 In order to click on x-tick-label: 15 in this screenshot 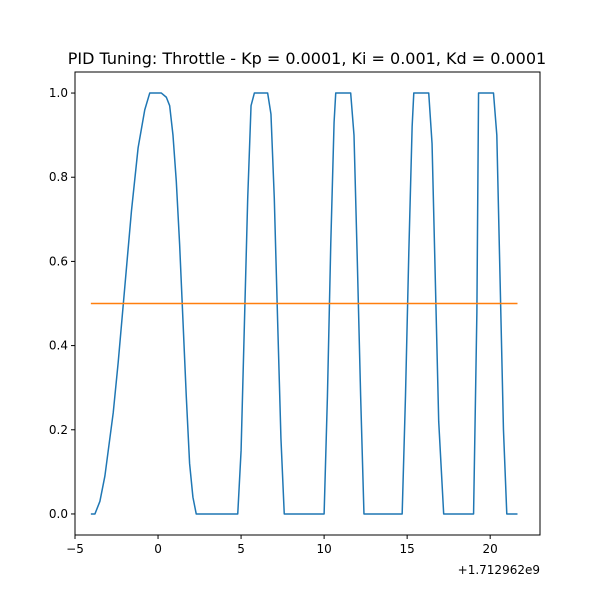, I will do `click(407, 549)`.